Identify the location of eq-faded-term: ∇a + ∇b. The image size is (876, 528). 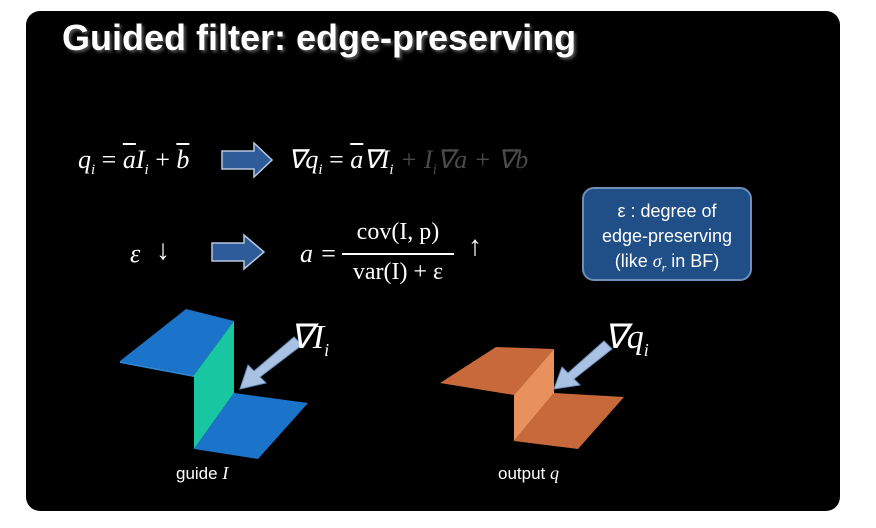
(482, 159).